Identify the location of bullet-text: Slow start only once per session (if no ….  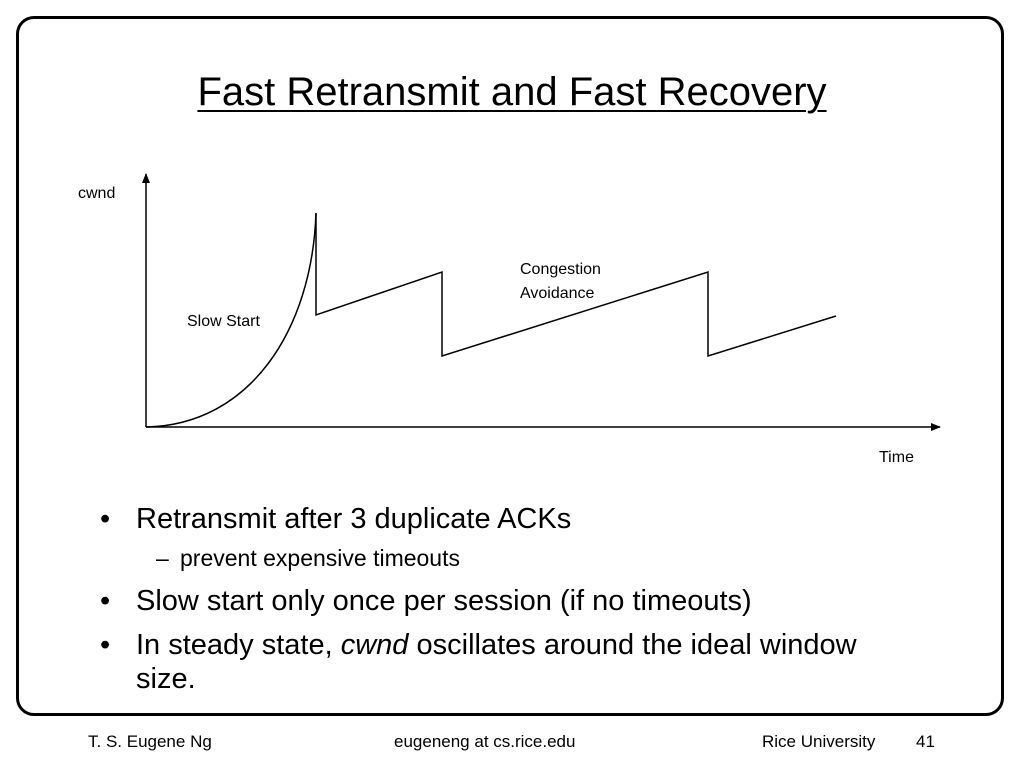
(444, 601).